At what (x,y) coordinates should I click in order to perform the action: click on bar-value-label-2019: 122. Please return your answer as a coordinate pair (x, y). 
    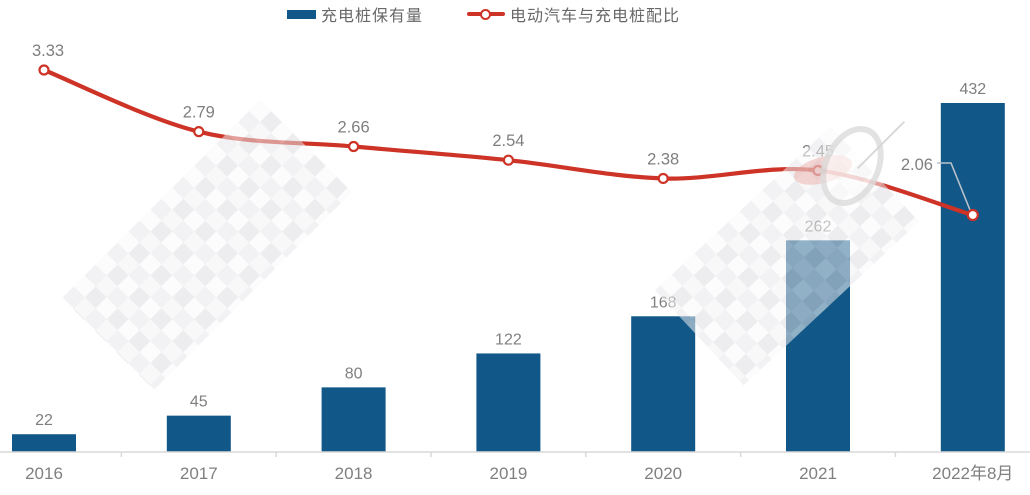
    Looking at the image, I should click on (508, 339).